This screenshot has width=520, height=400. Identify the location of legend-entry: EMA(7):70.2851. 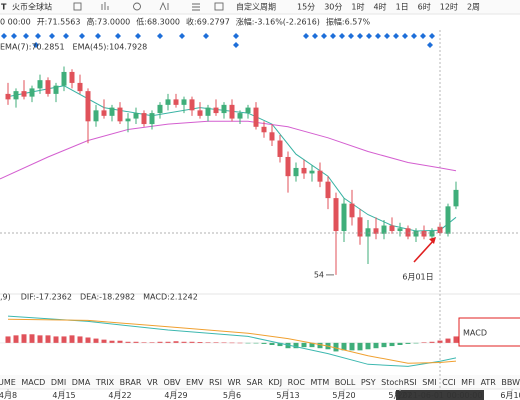
(32, 47).